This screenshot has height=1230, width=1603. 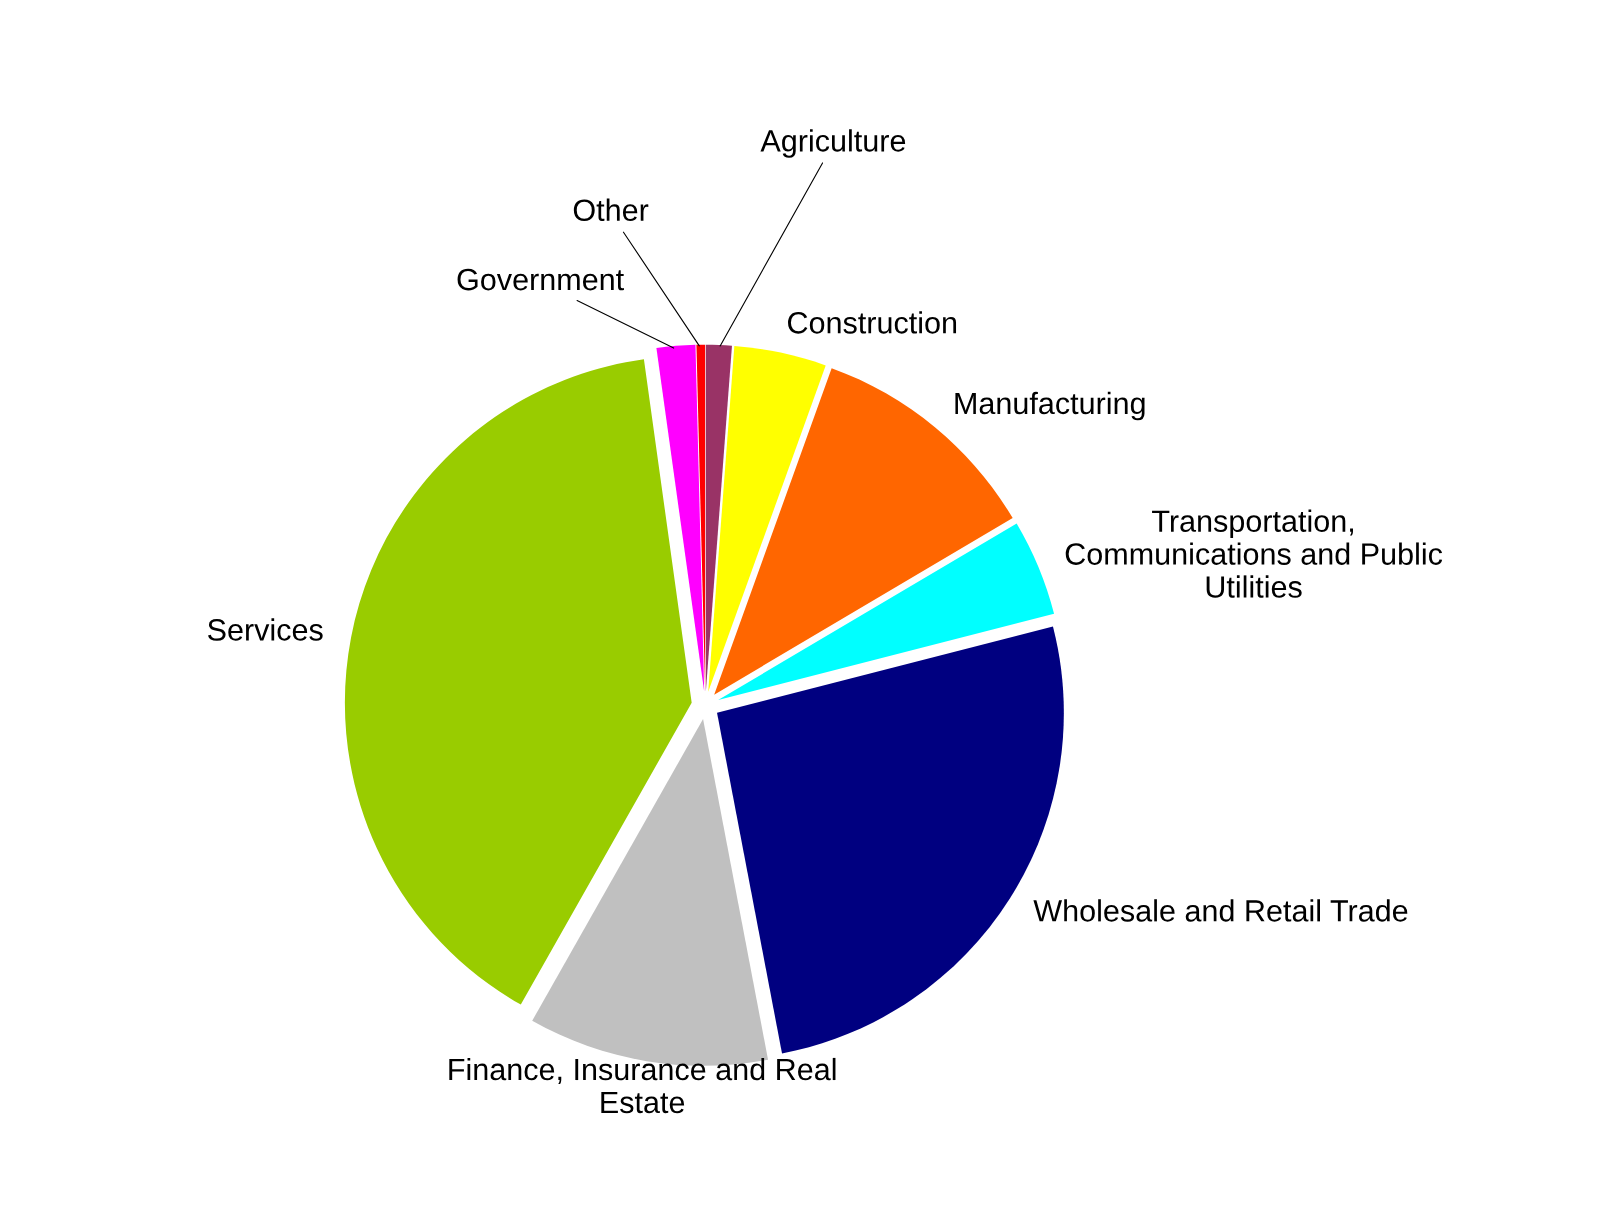 What do you see at coordinates (1254, 553) in the screenshot?
I see `slice-label: Transportation, Communications and Public Utilities` at bounding box center [1254, 553].